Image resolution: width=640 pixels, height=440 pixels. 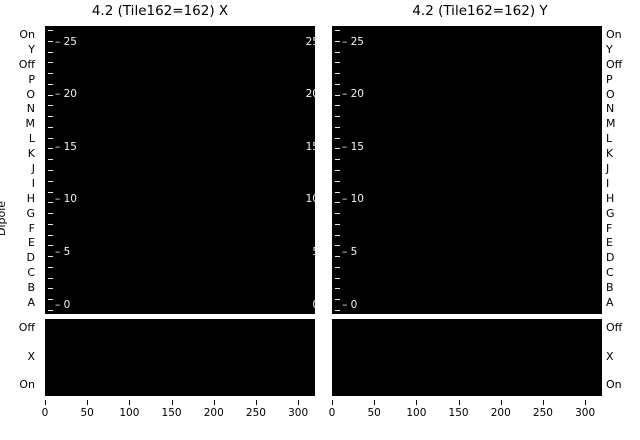 I want to click on category-label-y-14: E, so click(x=609, y=243).